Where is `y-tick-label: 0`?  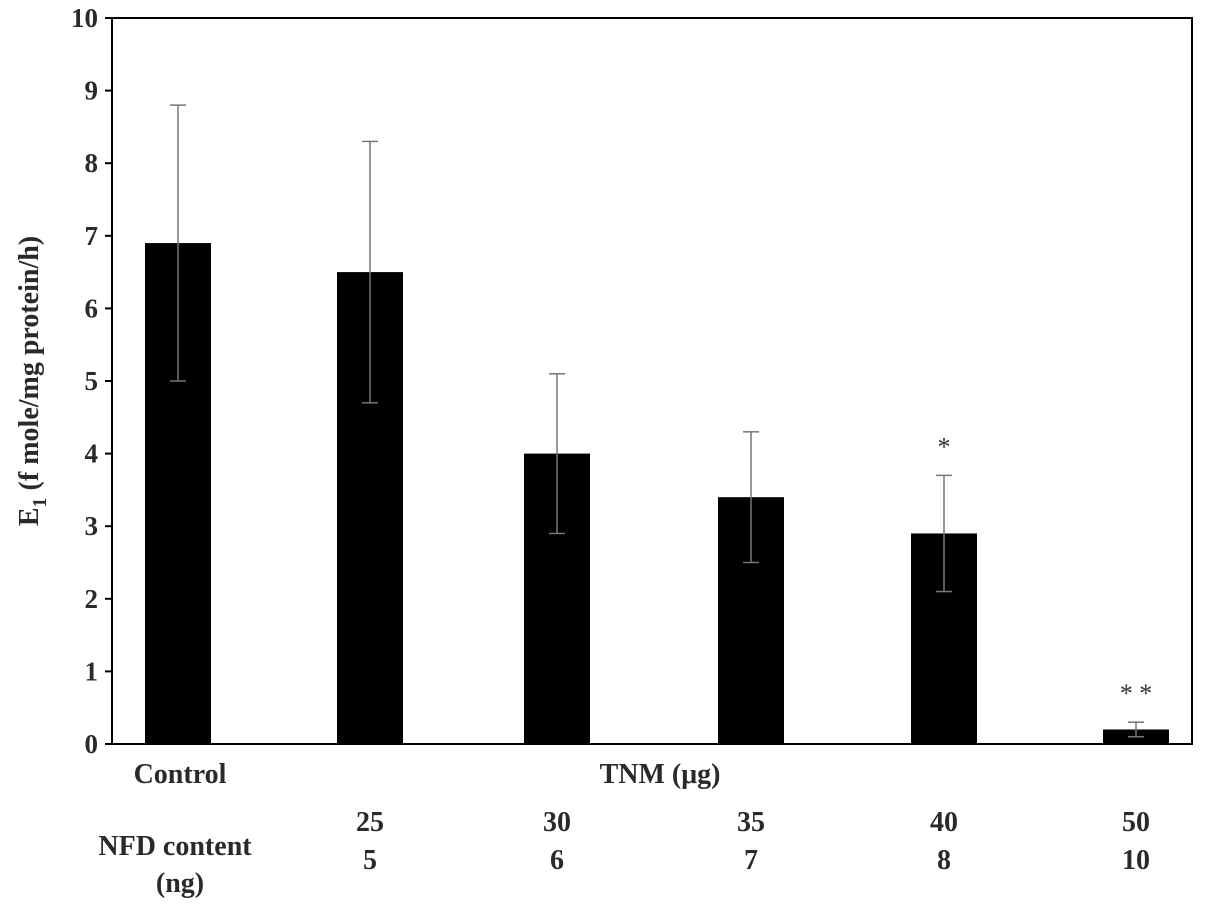
y-tick-label: 0 is located at coordinates (92, 744).